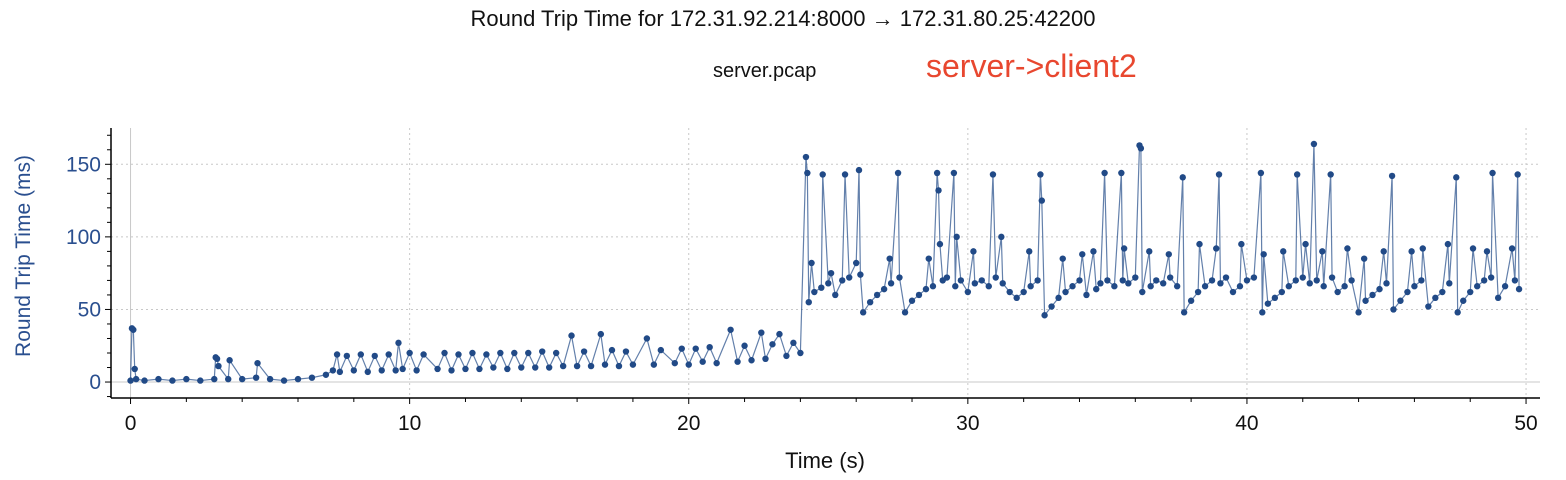  What do you see at coordinates (83, 164) in the screenshot?
I see `y-tick-label: 150` at bounding box center [83, 164].